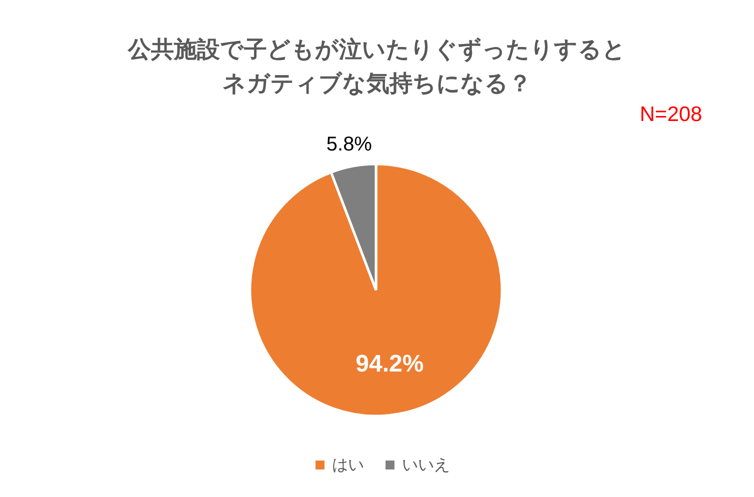 This screenshot has height=497, width=754. I want to click on text: N=208, so click(671, 114).